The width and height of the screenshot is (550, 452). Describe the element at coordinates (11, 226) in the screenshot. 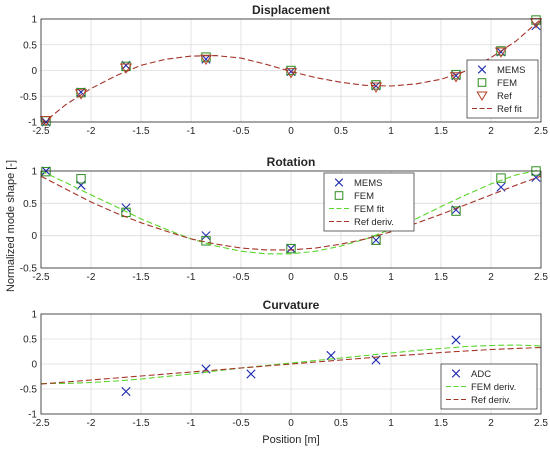

I see `shared-y-axis-label: Normalized mode shape [-]` at that location.